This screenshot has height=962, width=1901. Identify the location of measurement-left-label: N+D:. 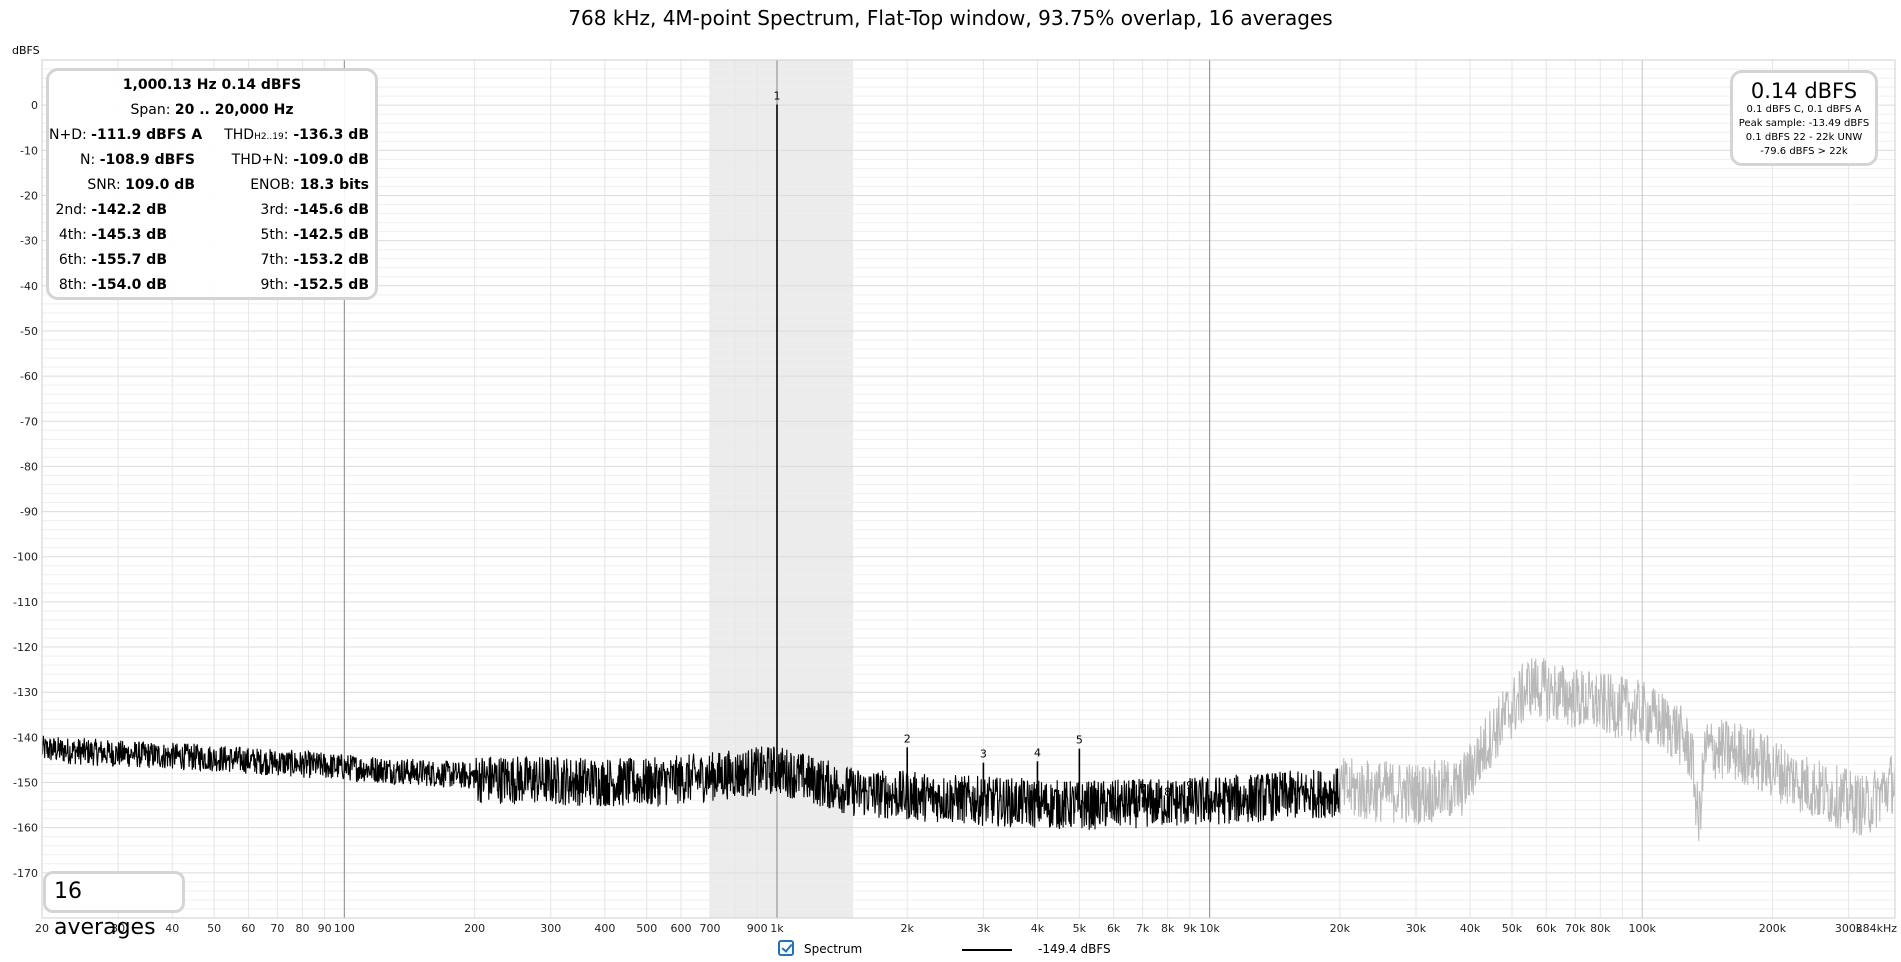
(70, 135).